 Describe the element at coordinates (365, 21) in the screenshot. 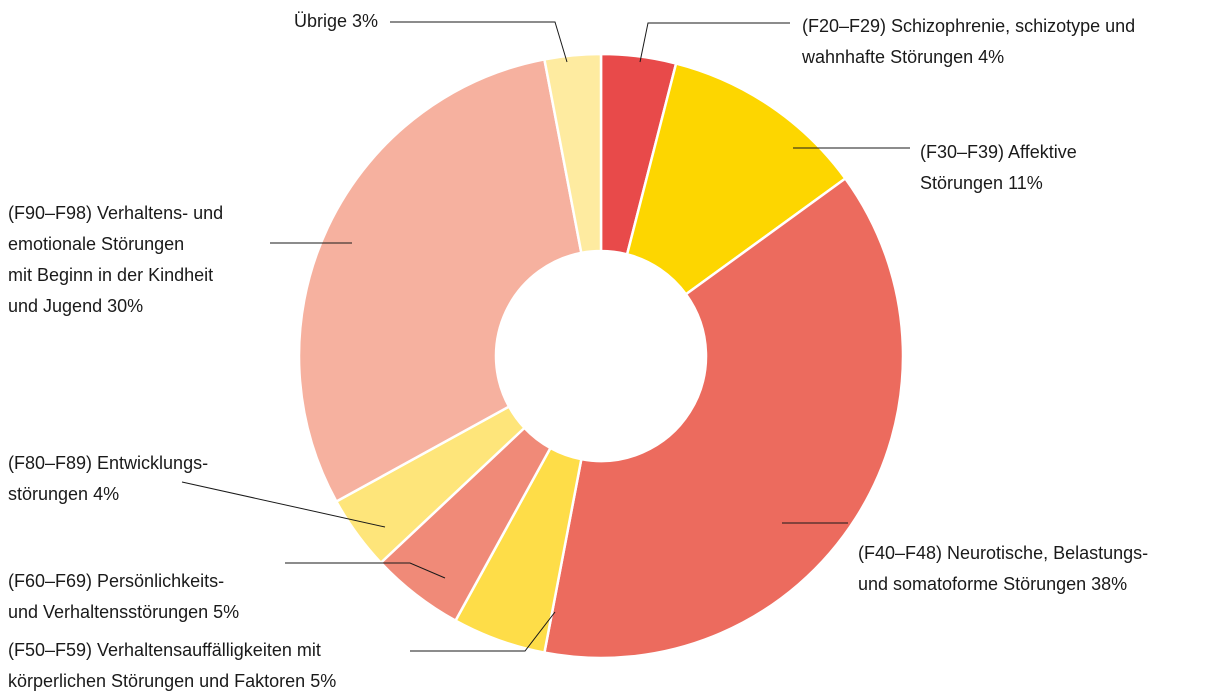

I see `value-label: 3%` at that location.